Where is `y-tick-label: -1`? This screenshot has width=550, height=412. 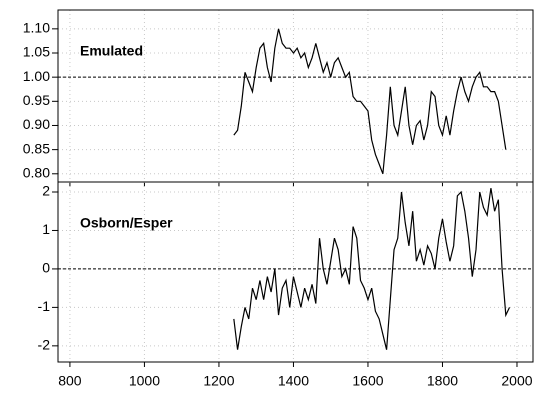
y-tick-label: -1 is located at coordinates (44, 306).